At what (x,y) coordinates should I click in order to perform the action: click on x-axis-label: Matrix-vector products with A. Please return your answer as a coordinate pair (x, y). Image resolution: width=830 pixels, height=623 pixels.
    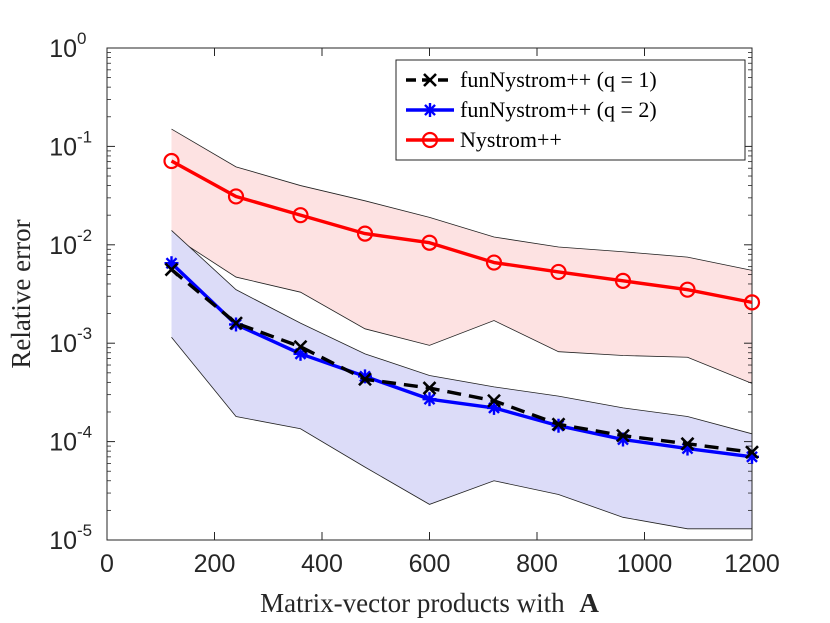
    Looking at the image, I should click on (429, 603).